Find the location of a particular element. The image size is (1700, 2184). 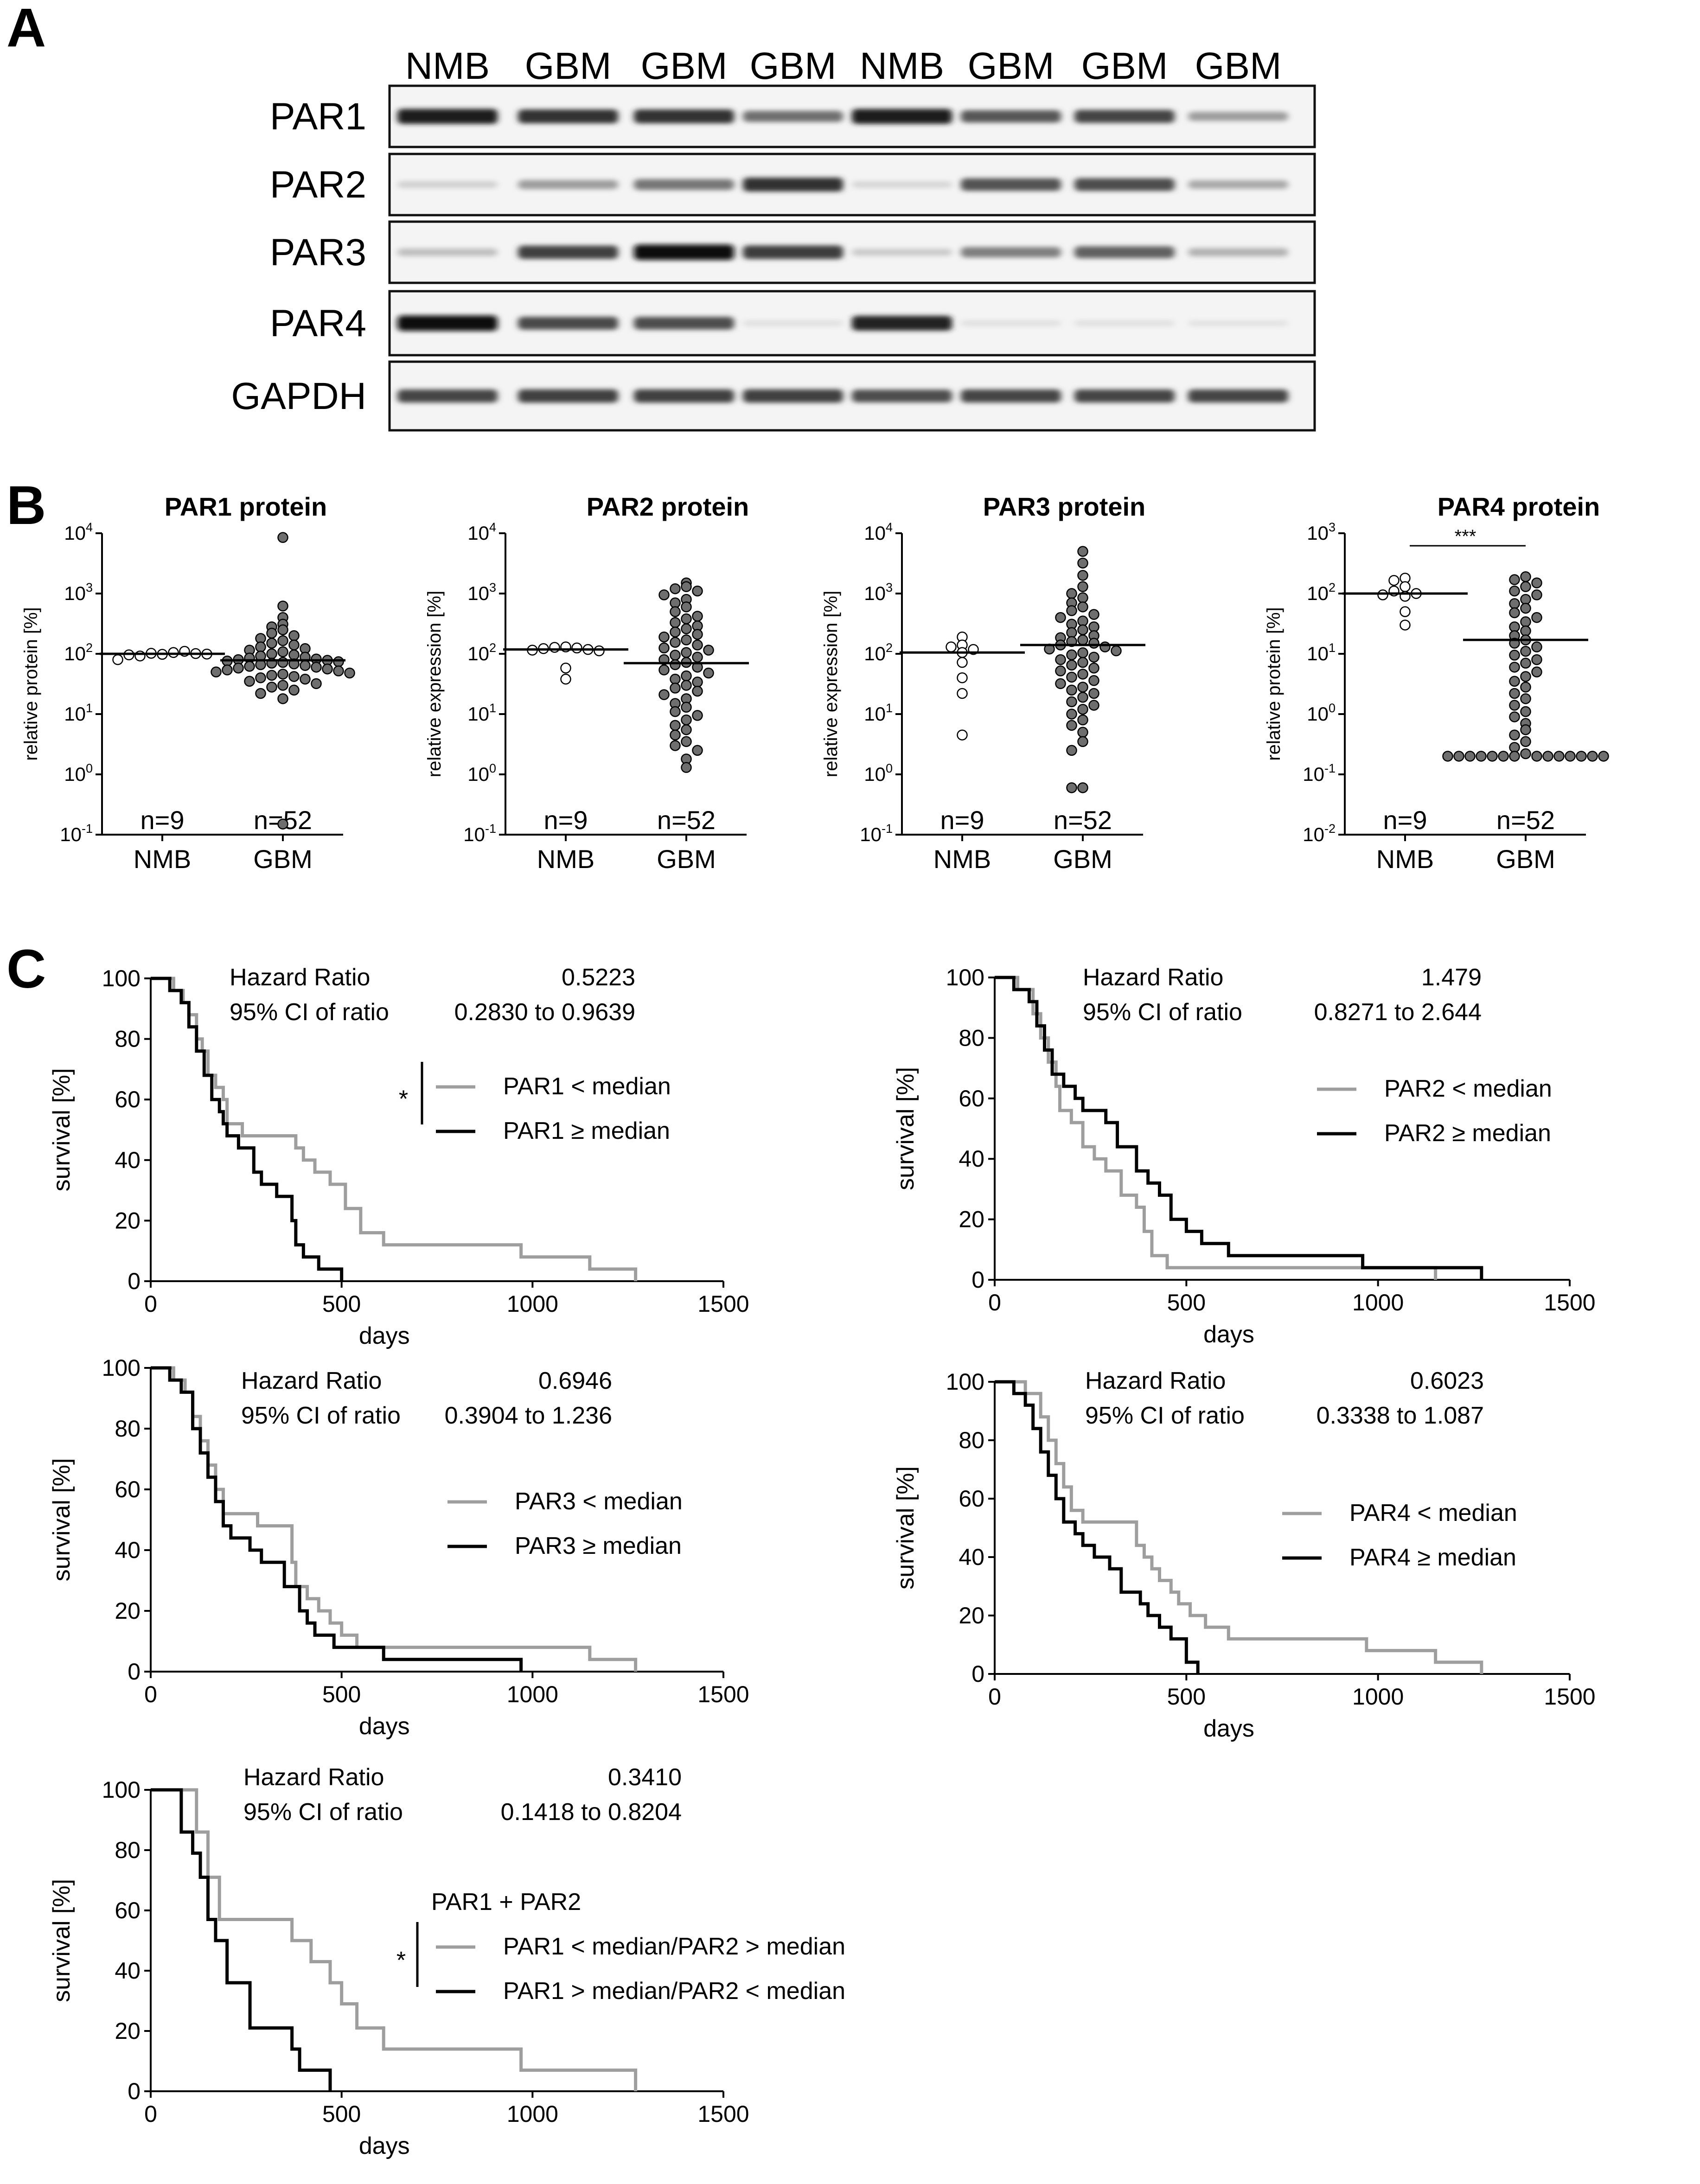

blot-row-label: GAPDH is located at coordinates (298, 396).